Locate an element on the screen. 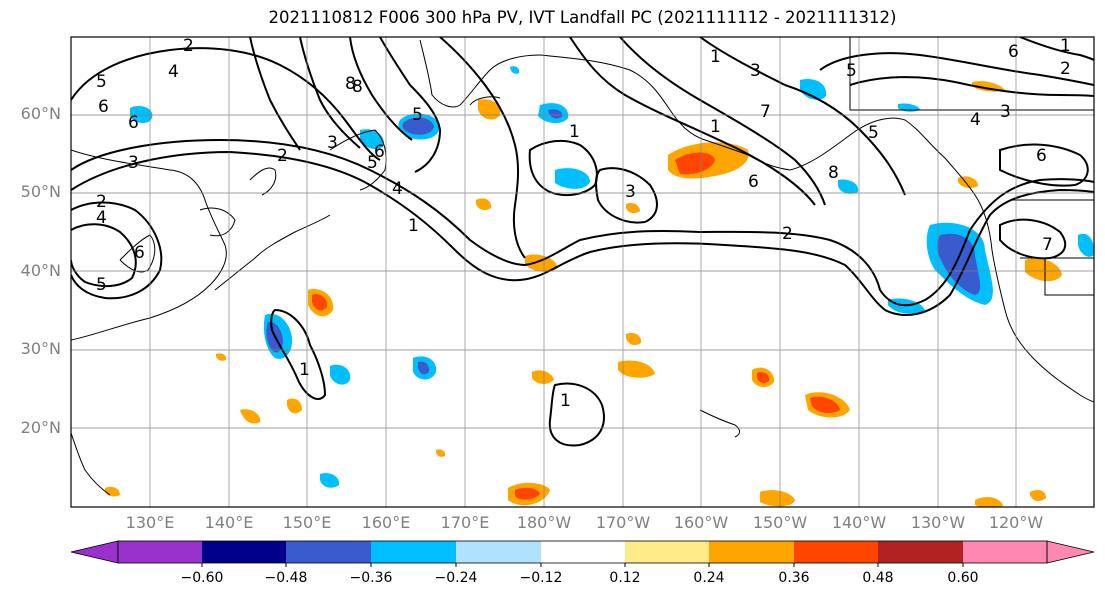 The image size is (1105, 601). colorbar-tick-label: 0.24 is located at coordinates (709, 578).